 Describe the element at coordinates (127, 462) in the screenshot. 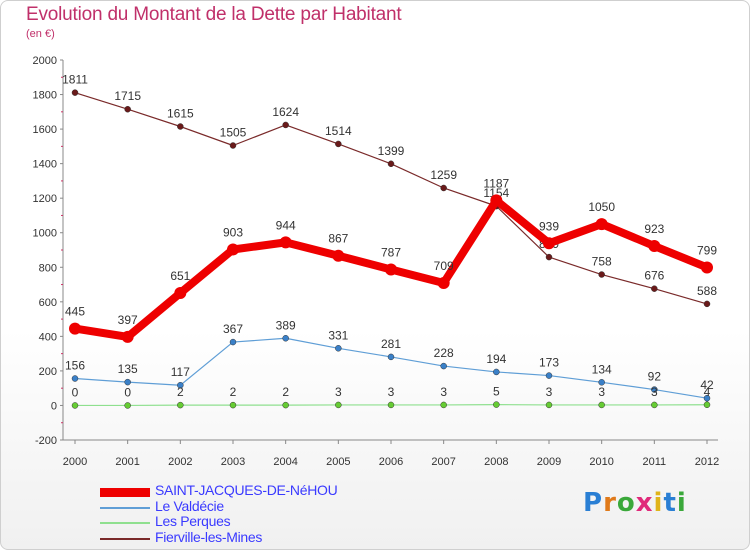

I see `x-tick-label: 2001` at that location.